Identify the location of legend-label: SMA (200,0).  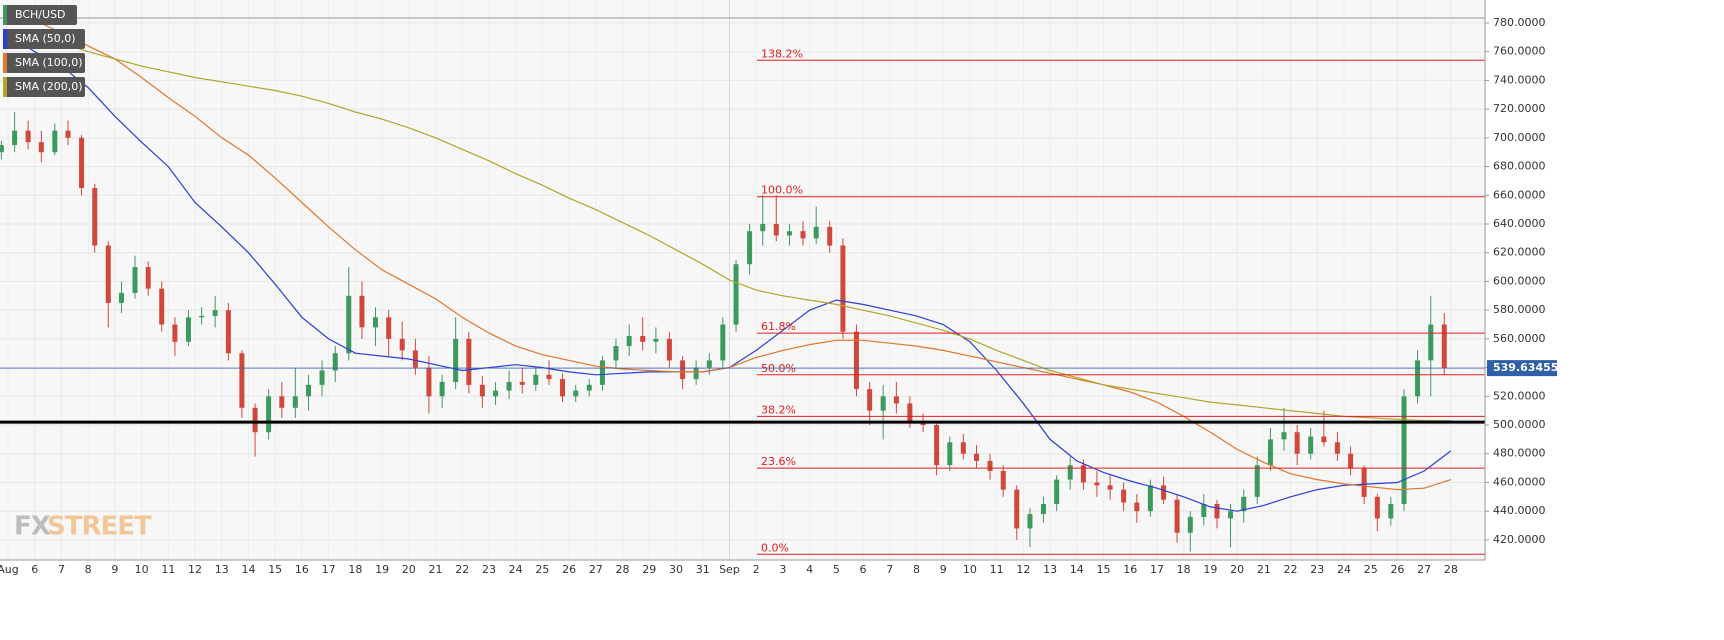
(49, 86).